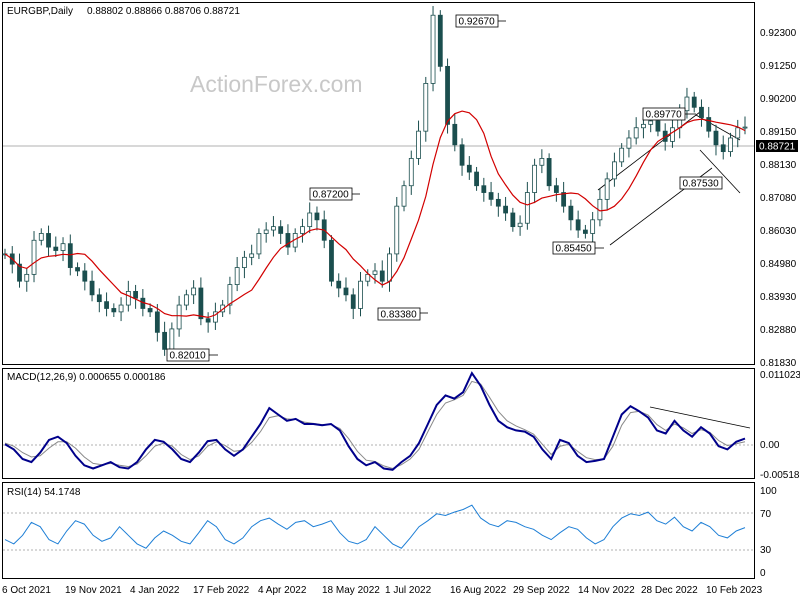  What do you see at coordinates (375, 425) in the screenshot?
I see `macd-signal-line` at bounding box center [375, 425].